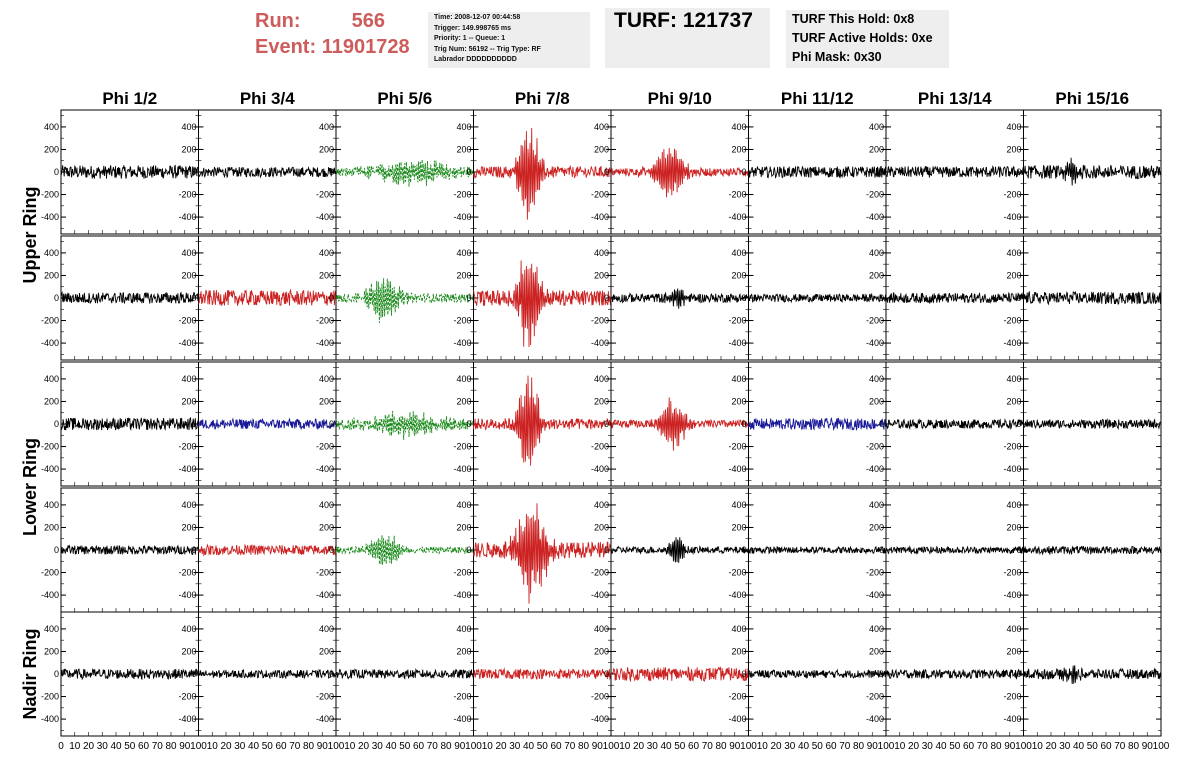 The height and width of the screenshot is (772, 1196). Describe the element at coordinates (487, 49) in the screenshot. I see `trig-num-text: Trig Num: 56192 -- Trig Type: RF` at that location.